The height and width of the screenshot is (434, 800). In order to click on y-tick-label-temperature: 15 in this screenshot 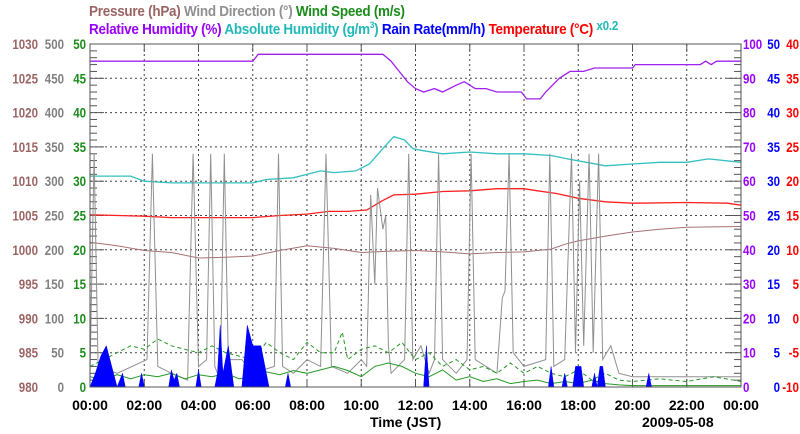, I will do `click(792, 216)`.